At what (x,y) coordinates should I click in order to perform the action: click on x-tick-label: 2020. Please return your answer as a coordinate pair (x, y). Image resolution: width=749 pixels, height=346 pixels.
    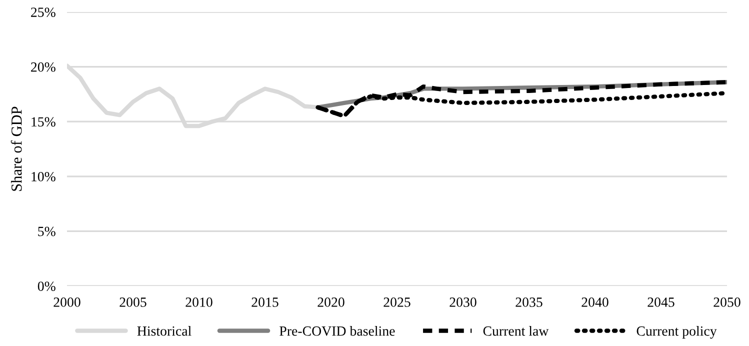
    Looking at the image, I should click on (331, 302).